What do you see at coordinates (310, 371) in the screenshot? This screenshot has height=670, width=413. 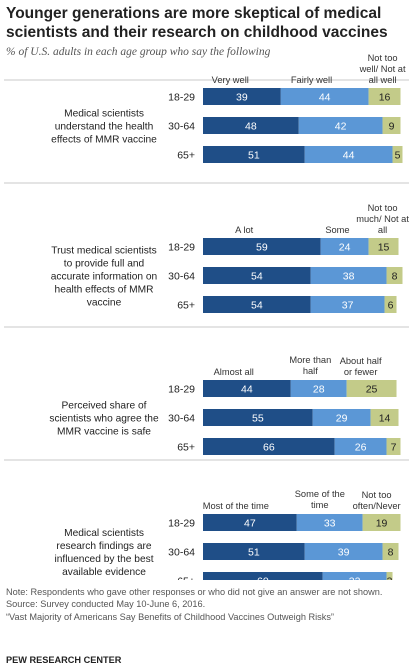 I see `series-header-line: half` at bounding box center [310, 371].